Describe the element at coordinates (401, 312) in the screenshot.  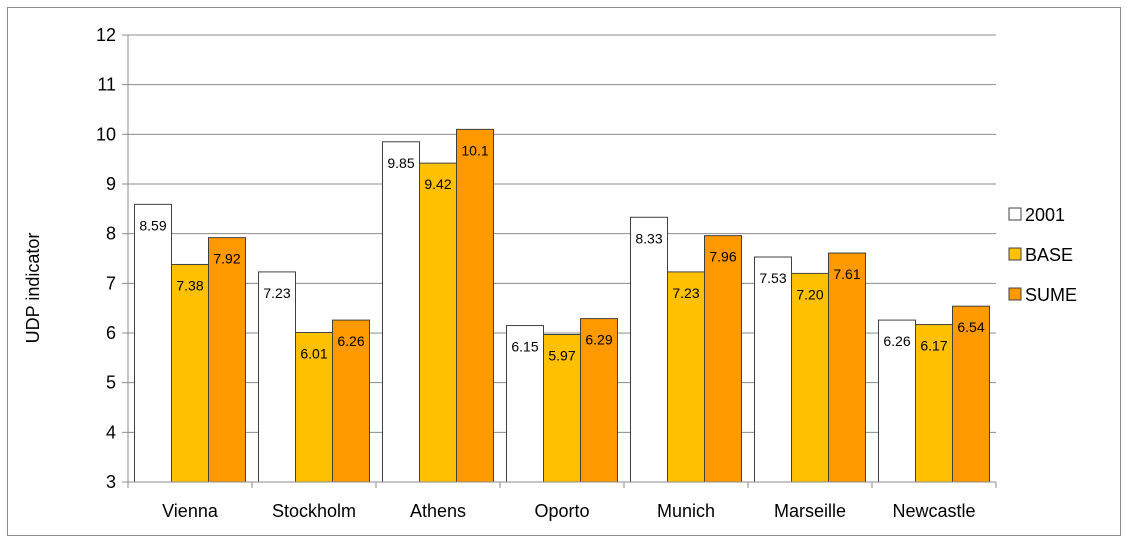
I see `bar-2001-athens` at that location.